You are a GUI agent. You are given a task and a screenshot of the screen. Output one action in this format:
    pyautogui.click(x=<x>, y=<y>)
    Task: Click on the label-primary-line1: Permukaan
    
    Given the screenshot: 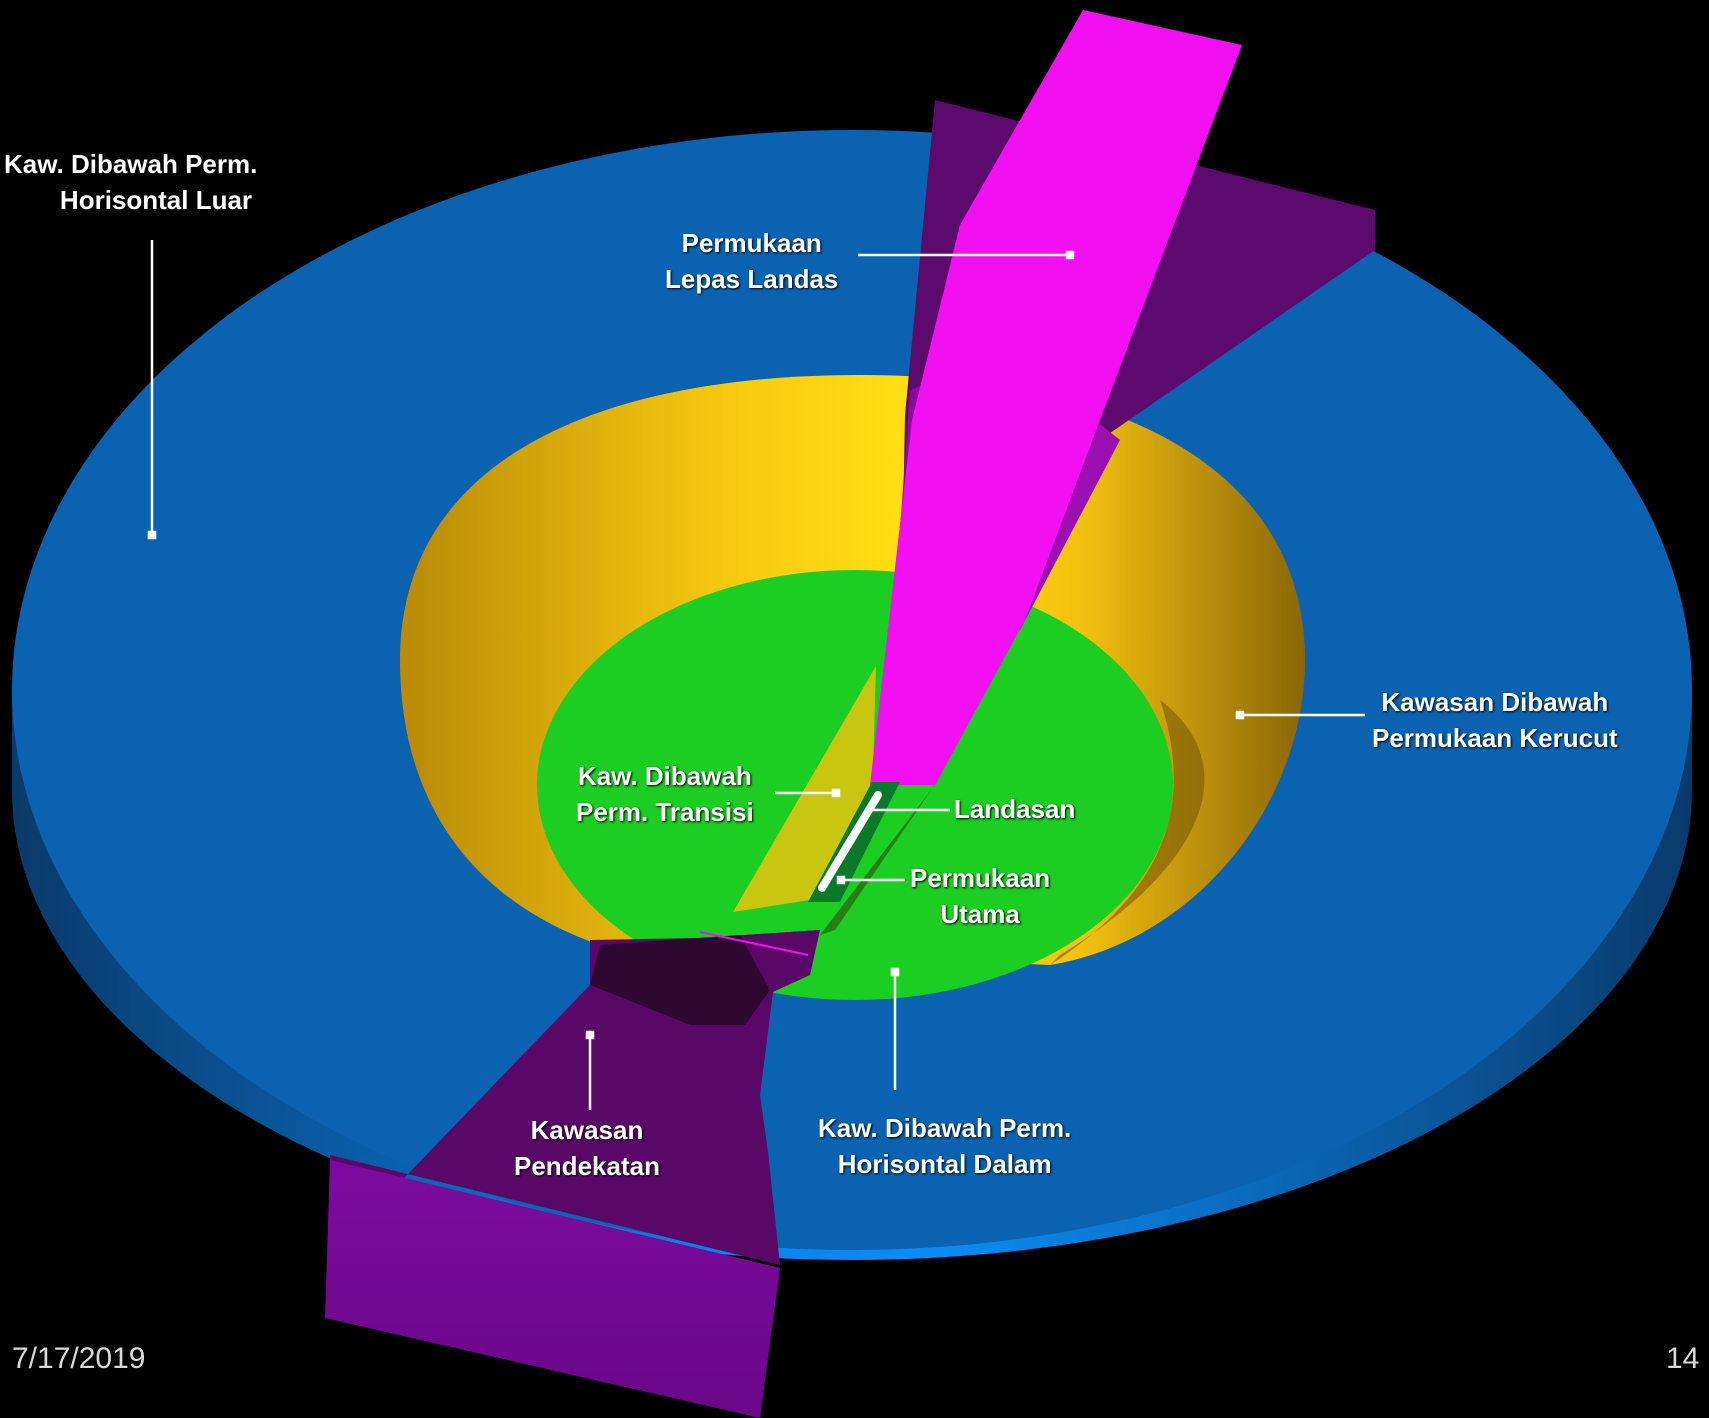 What is the action you would take?
    pyautogui.click(x=980, y=878)
    